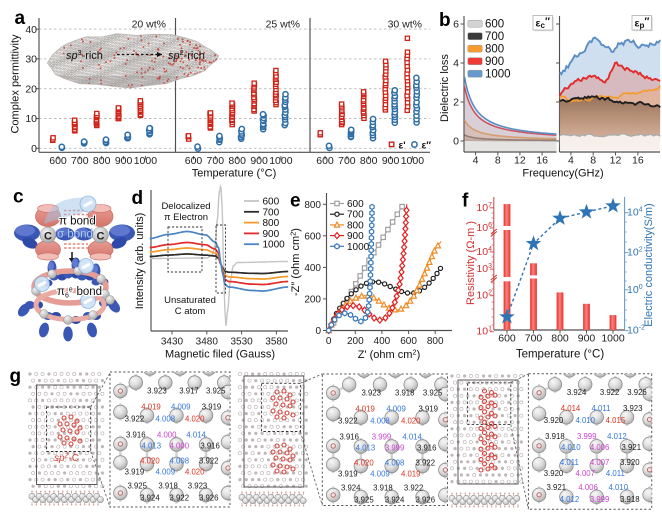 The width and height of the screenshot is (662, 519). What do you see at coordinates (138, 198) in the screenshot?
I see `svg-text: d` at bounding box center [138, 198].